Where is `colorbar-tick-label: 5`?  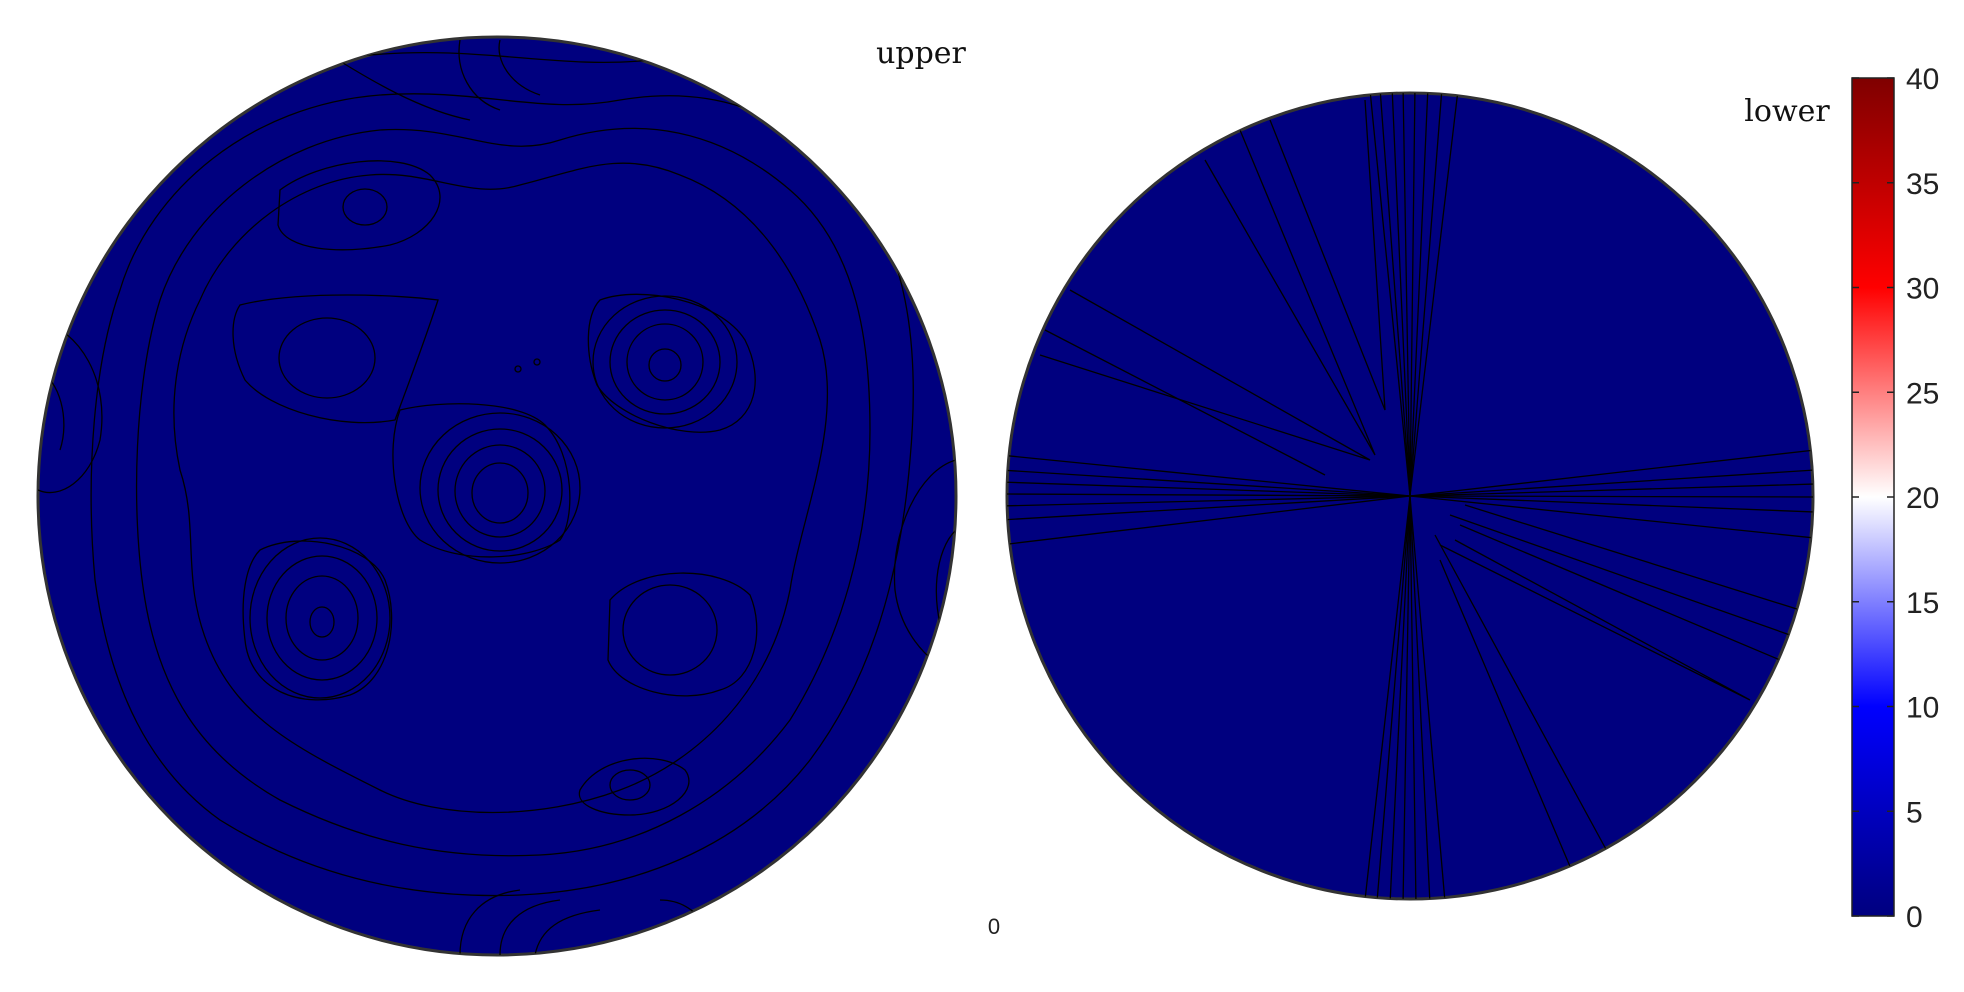
colorbar-tick-label: 5 is located at coordinates (1914, 812).